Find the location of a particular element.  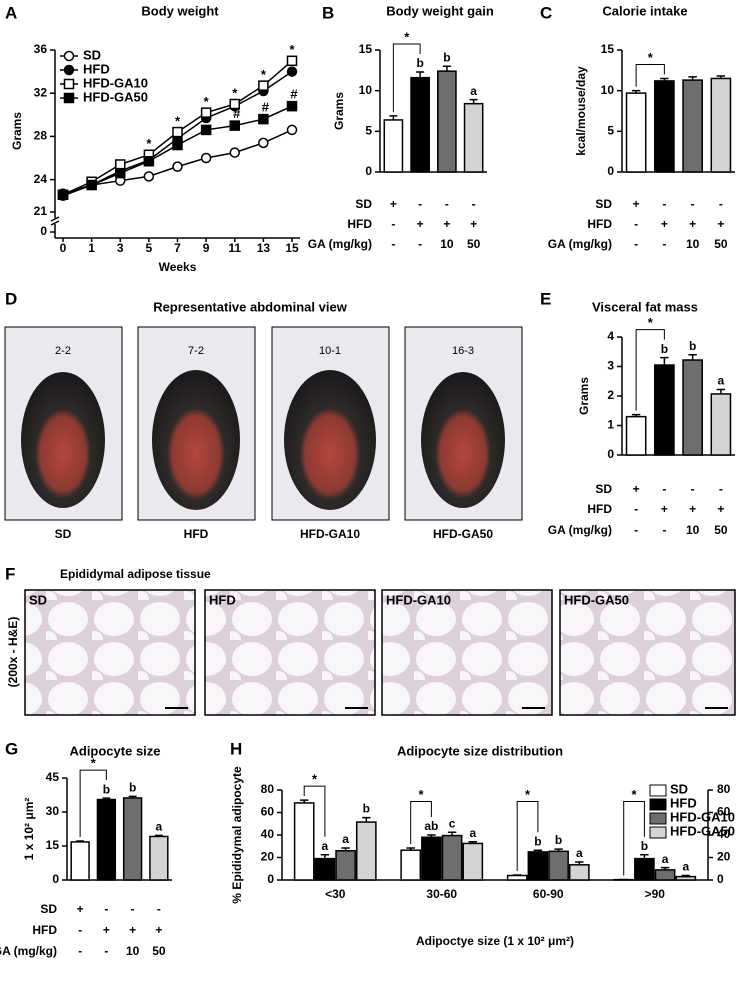

y-tick-label: 2 is located at coordinates (610, 395).